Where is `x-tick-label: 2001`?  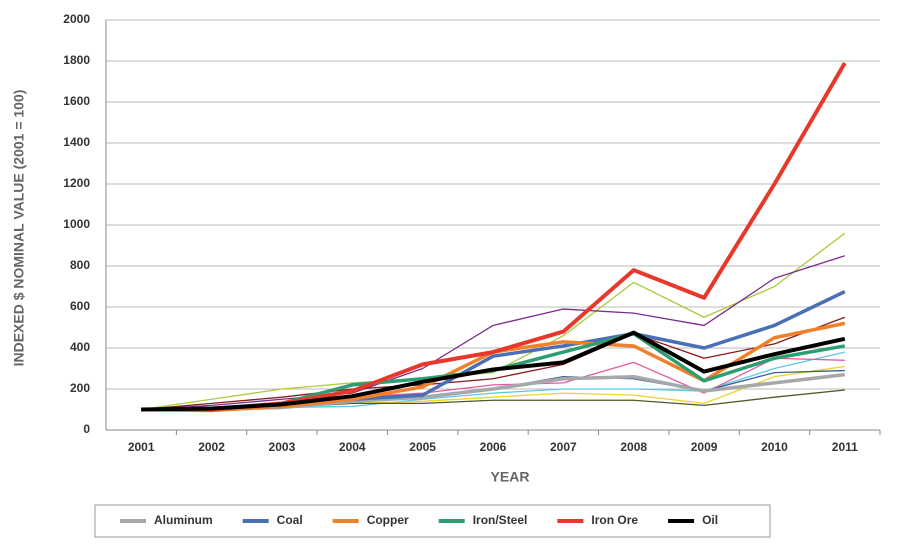
x-tick-label: 2001 is located at coordinates (141, 447).